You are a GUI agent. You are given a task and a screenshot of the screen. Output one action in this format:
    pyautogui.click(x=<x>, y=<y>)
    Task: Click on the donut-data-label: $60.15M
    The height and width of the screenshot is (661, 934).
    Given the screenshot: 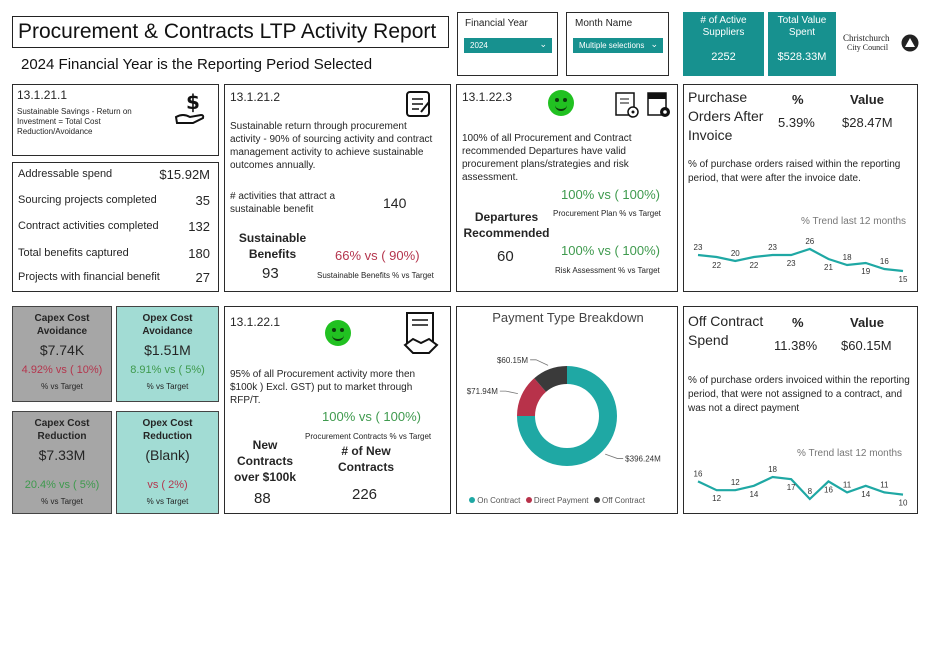 What is the action you would take?
    pyautogui.click(x=512, y=360)
    